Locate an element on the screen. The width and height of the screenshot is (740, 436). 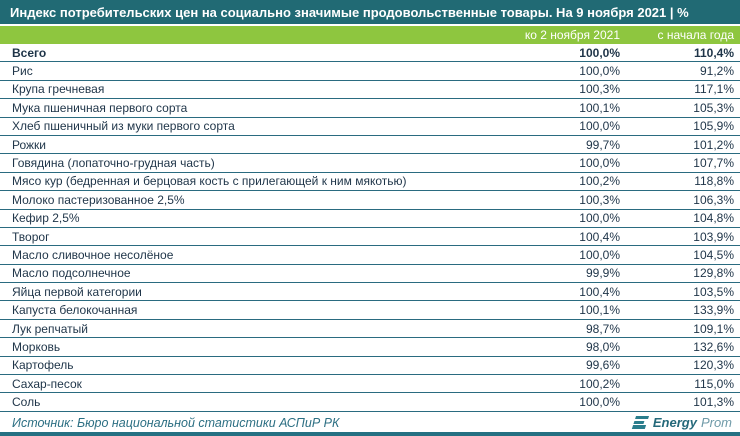
value-ytd: 118,8% is located at coordinates (714, 181).